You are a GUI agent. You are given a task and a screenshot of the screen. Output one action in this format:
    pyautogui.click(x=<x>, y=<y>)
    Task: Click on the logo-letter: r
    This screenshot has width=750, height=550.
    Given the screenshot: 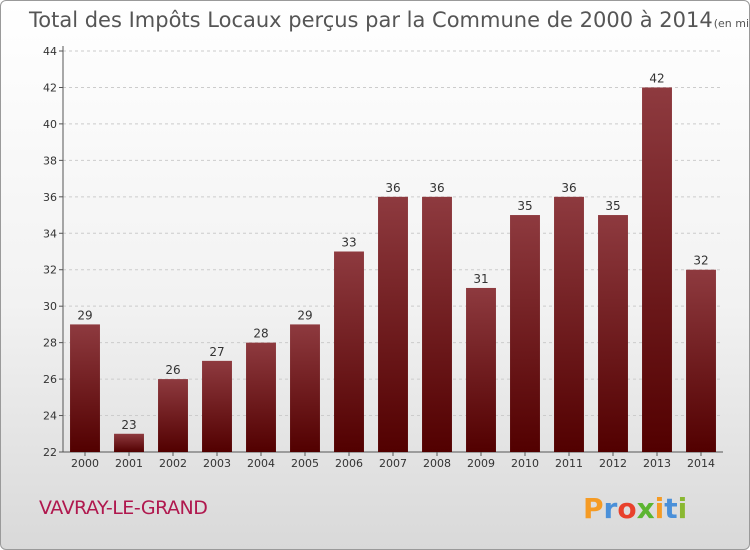 What is the action you would take?
    pyautogui.click(x=611, y=508)
    